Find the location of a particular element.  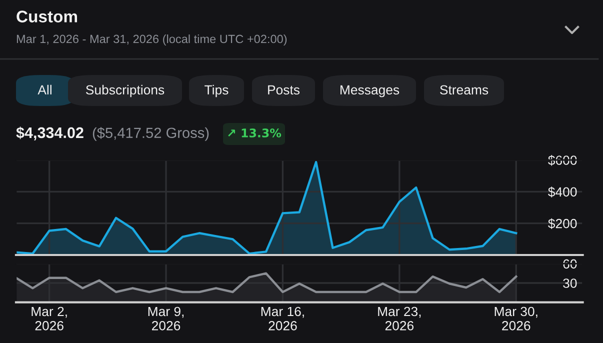

x-tick-label: Mar 30, 2026 is located at coordinates (516, 318).